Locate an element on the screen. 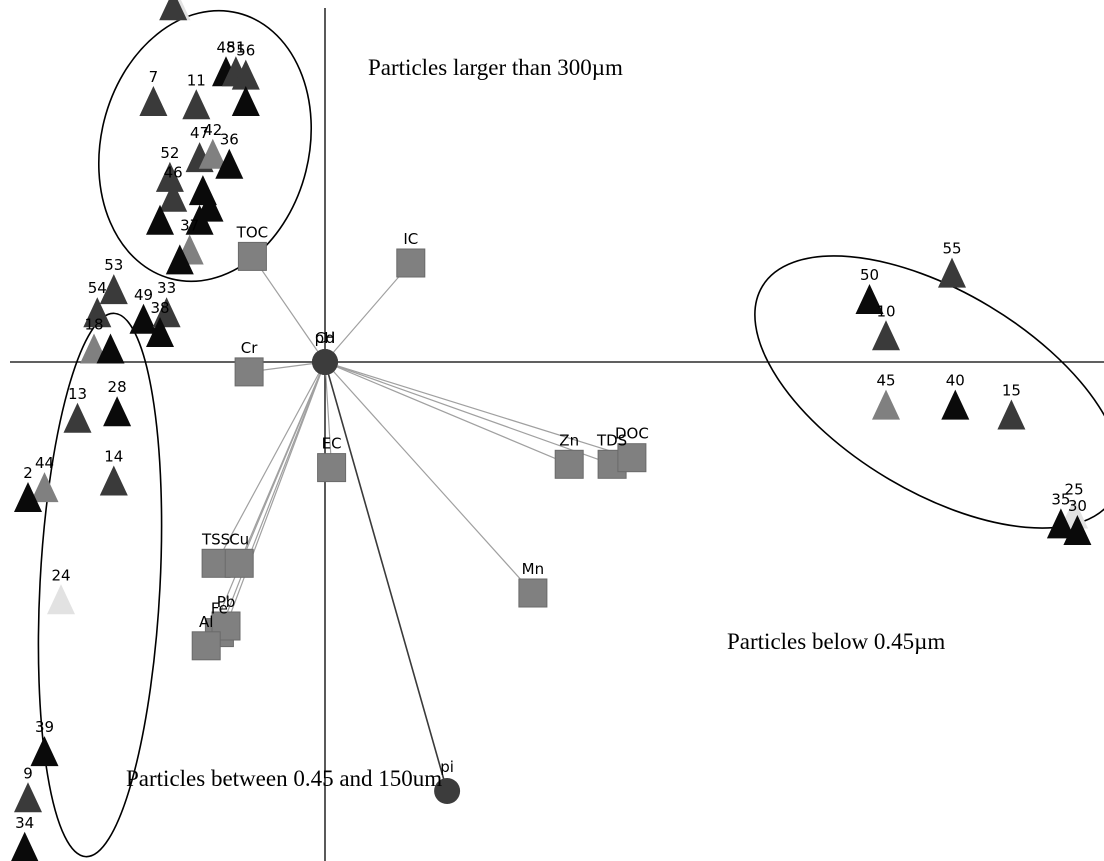 The width and height of the screenshot is (1104, 861). loading-line-mn is located at coordinates (429, 477).